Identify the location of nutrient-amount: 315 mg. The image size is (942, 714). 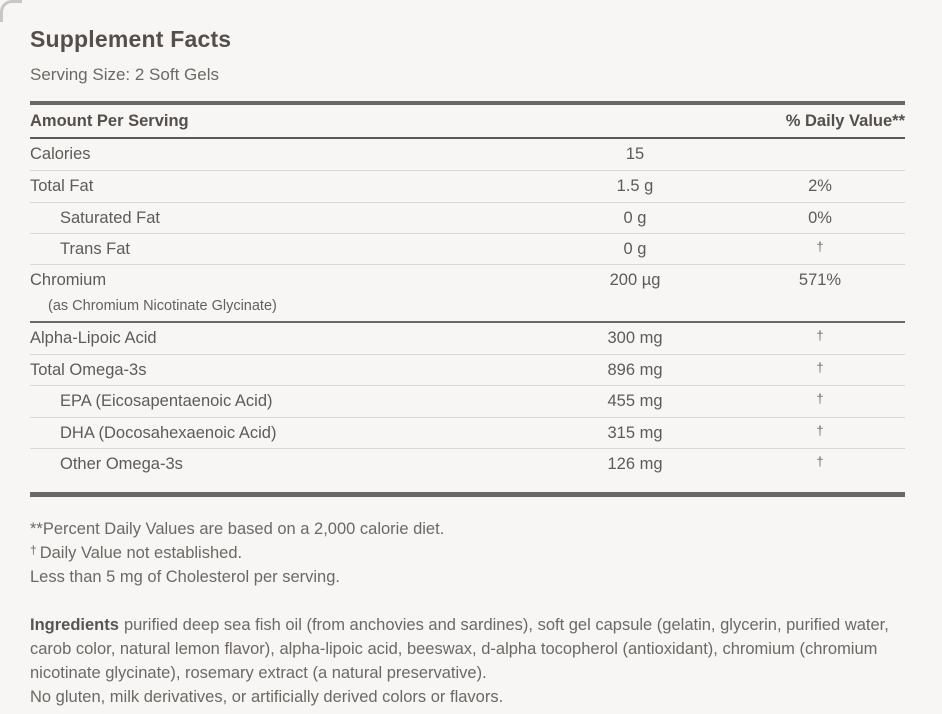
(635, 432).